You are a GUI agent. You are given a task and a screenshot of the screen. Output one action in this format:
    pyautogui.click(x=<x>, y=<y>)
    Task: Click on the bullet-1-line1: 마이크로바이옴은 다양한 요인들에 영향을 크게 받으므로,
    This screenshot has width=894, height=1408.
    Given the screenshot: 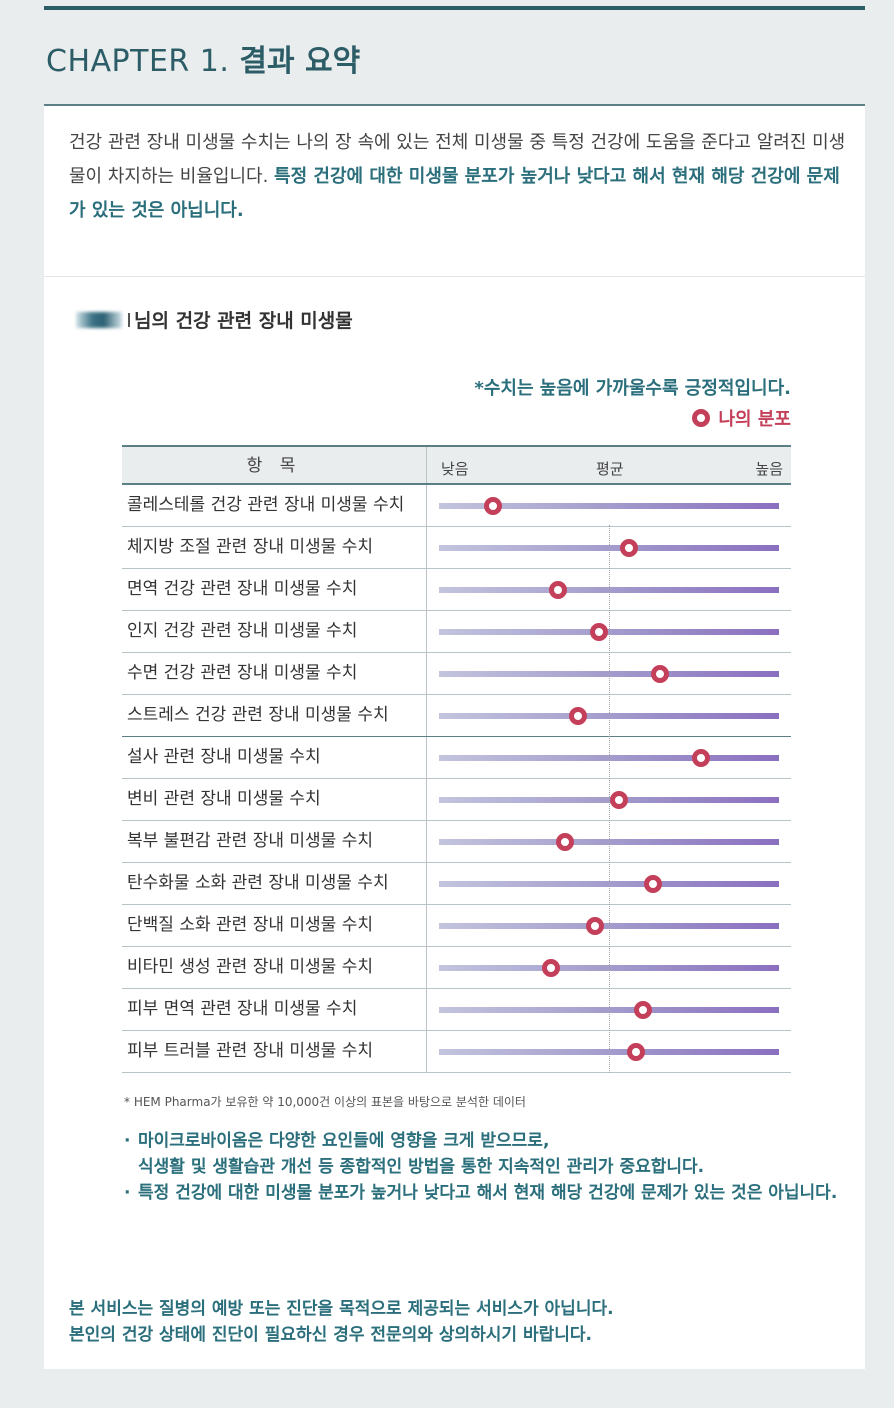 What is the action you would take?
    pyautogui.click(x=344, y=1141)
    